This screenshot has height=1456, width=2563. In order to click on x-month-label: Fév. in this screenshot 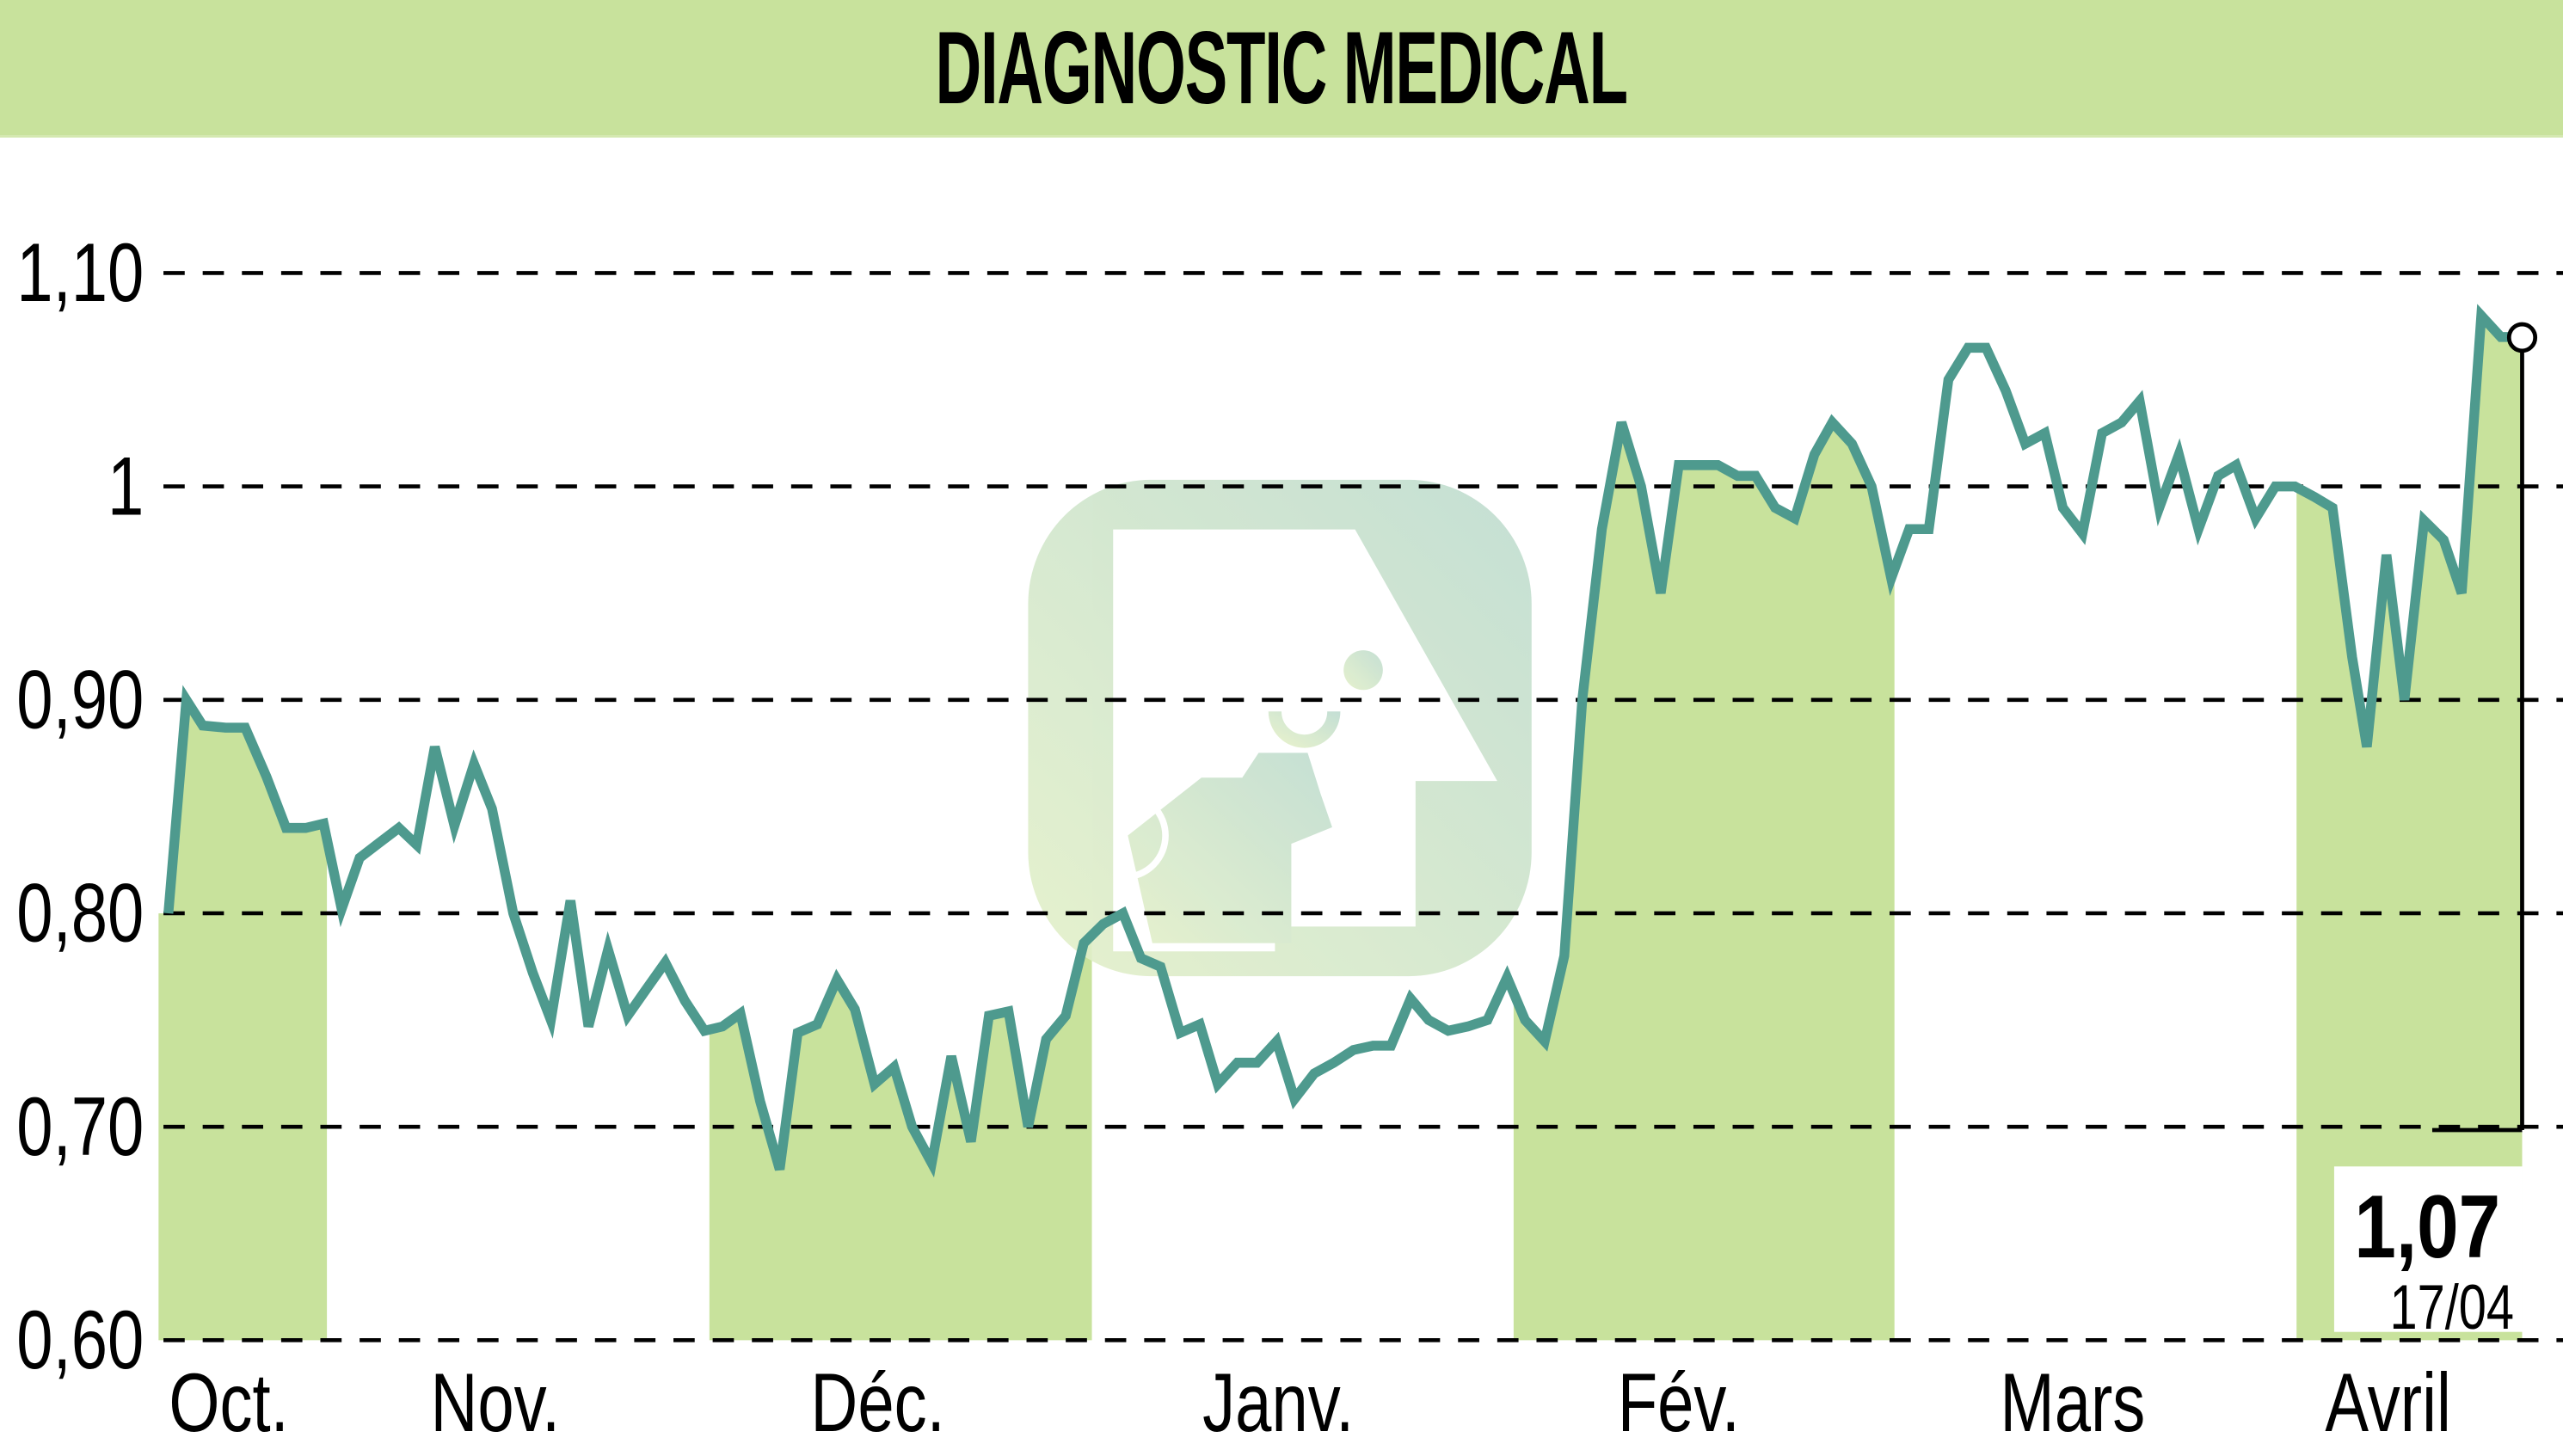, I will do `click(1679, 1404)`.